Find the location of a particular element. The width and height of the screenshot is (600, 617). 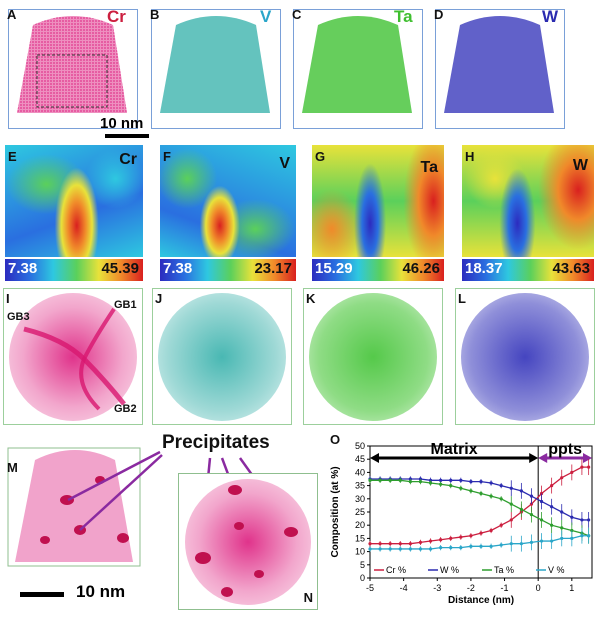

scale-bar-bottom is located at coordinates (42, 594).